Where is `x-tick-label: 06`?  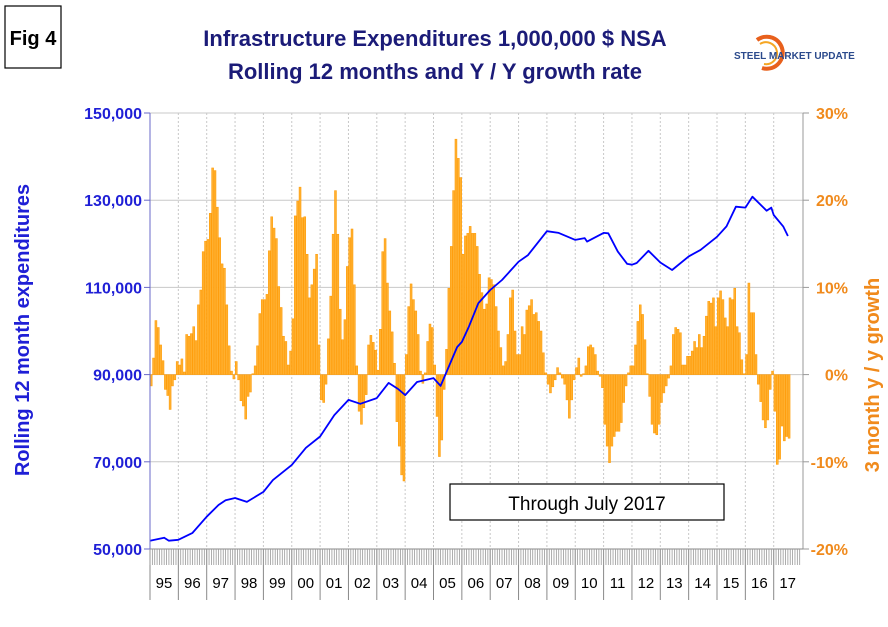 x-tick-label: 06 is located at coordinates (476, 583).